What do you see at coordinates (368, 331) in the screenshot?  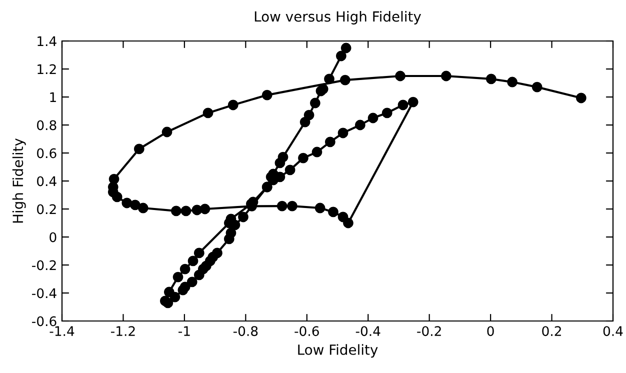 I see `x-tick-label: -0.4` at bounding box center [368, 331].